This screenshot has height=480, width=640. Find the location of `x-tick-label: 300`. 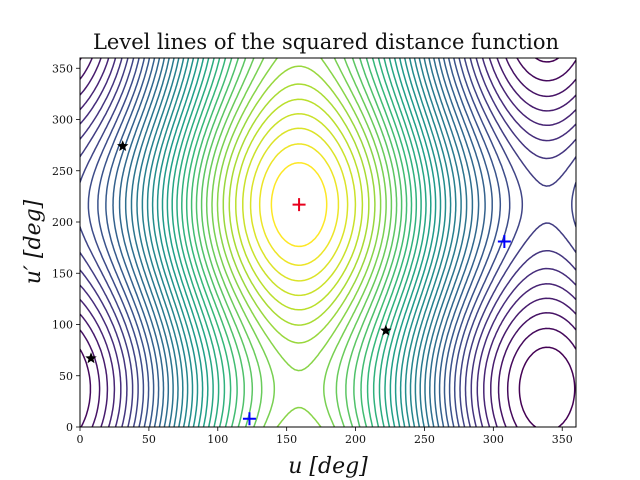

x-tick-label: 300 is located at coordinates (493, 439).